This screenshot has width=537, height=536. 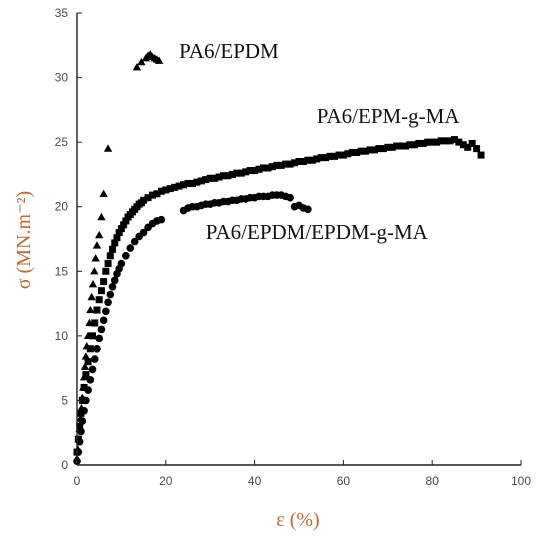 I want to click on y-axis-title: σ (MN.m⁻²), so click(x=24, y=240).